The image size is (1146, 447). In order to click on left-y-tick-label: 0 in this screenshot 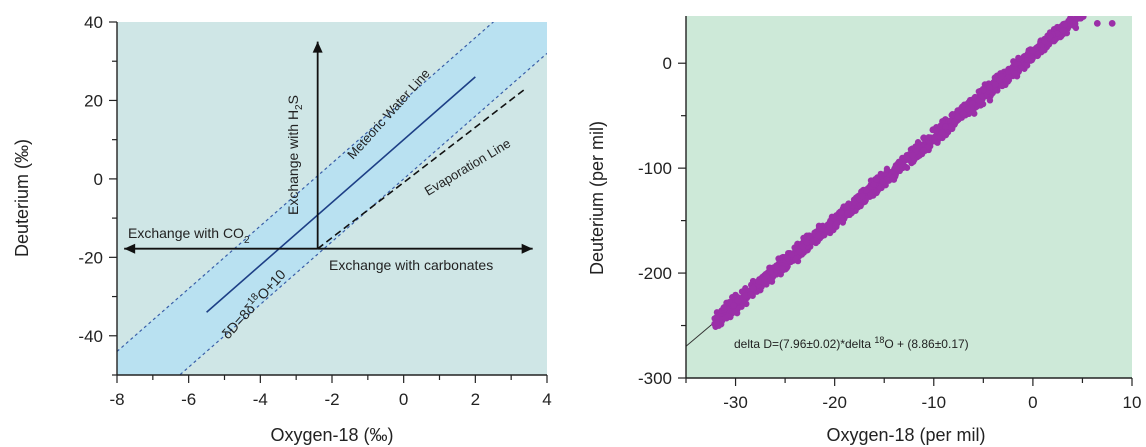, I will do `click(98, 179)`.